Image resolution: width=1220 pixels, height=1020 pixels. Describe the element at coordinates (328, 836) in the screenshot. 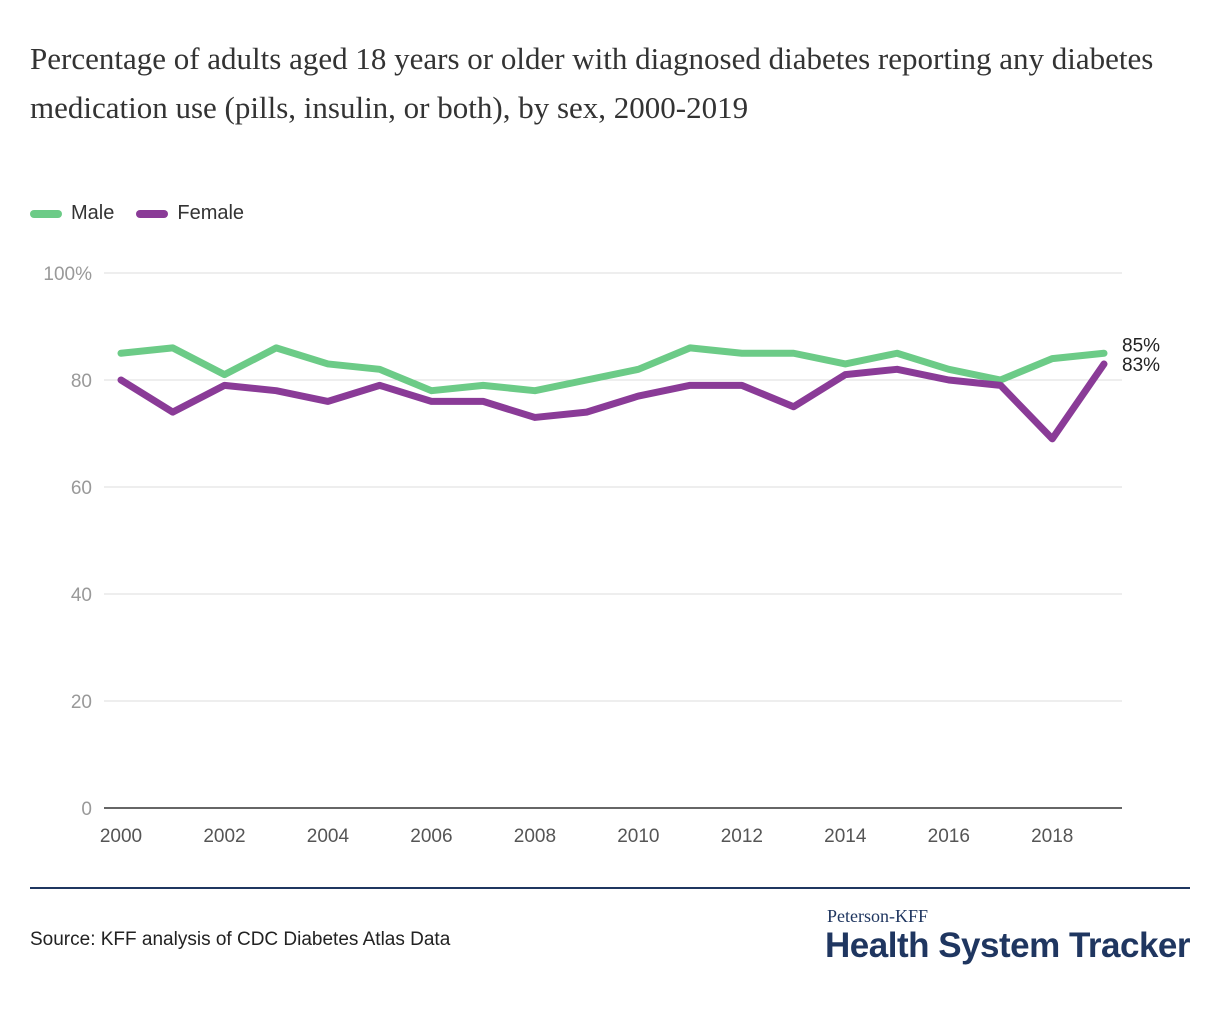

I see `x-tick-label-2004: 2004` at that location.